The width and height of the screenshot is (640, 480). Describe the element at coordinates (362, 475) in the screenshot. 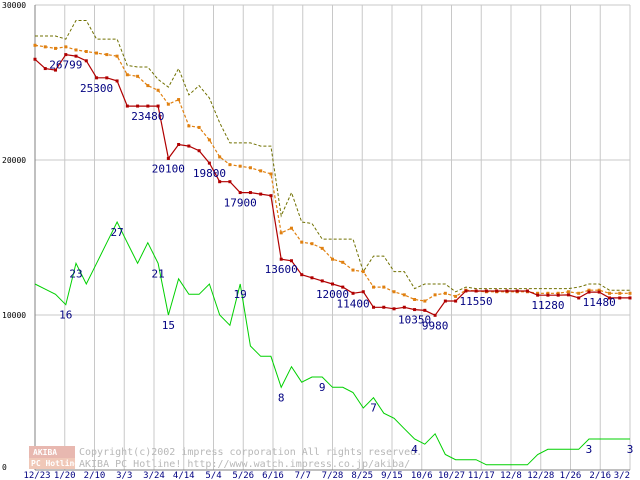

I see `x-tick-label: 8/25` at that location.